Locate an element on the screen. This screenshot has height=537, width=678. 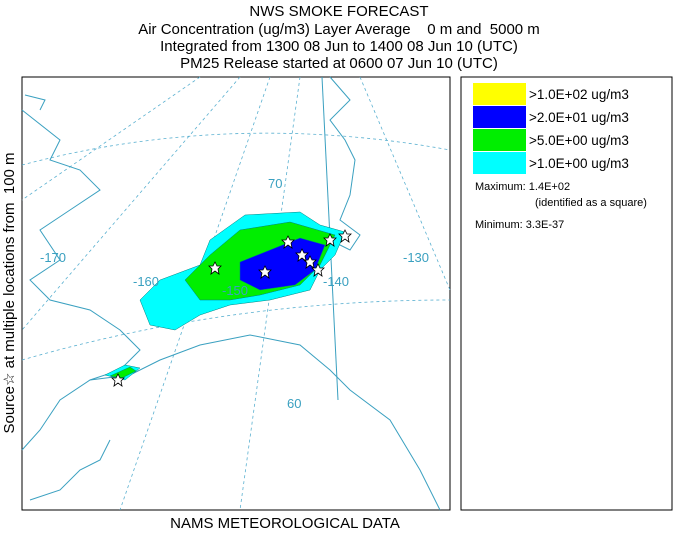
side-label: Source☆ at multiple locations from 100 m is located at coordinates (9, 292).